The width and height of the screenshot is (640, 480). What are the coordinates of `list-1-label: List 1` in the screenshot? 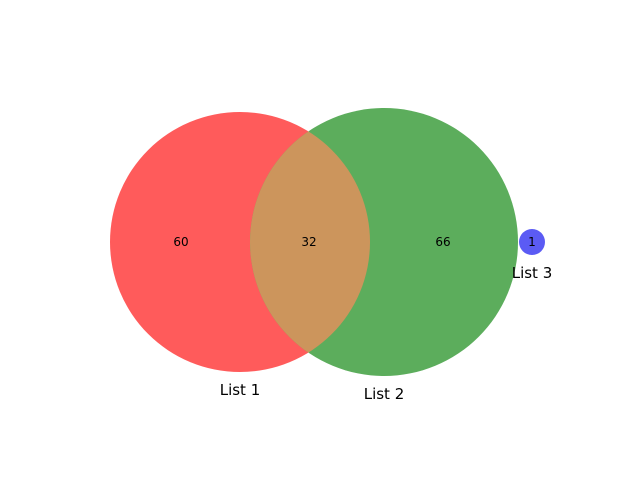 It's located at (240, 390).